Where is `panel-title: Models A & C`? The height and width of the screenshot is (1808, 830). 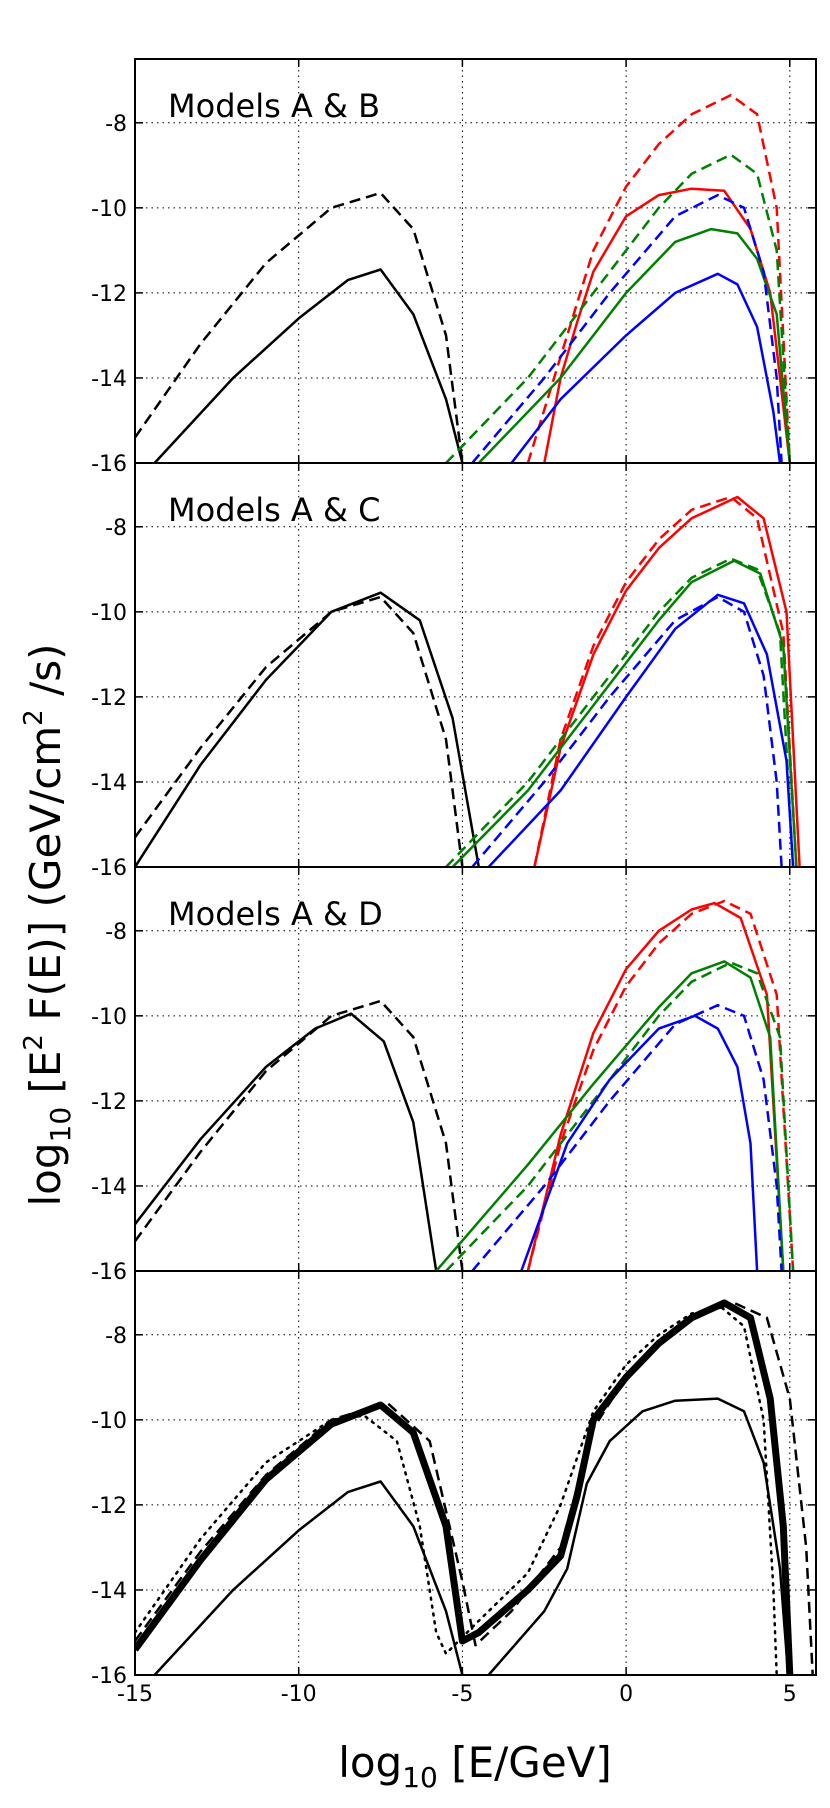
panel-title: Models A & C is located at coordinates (274, 510).